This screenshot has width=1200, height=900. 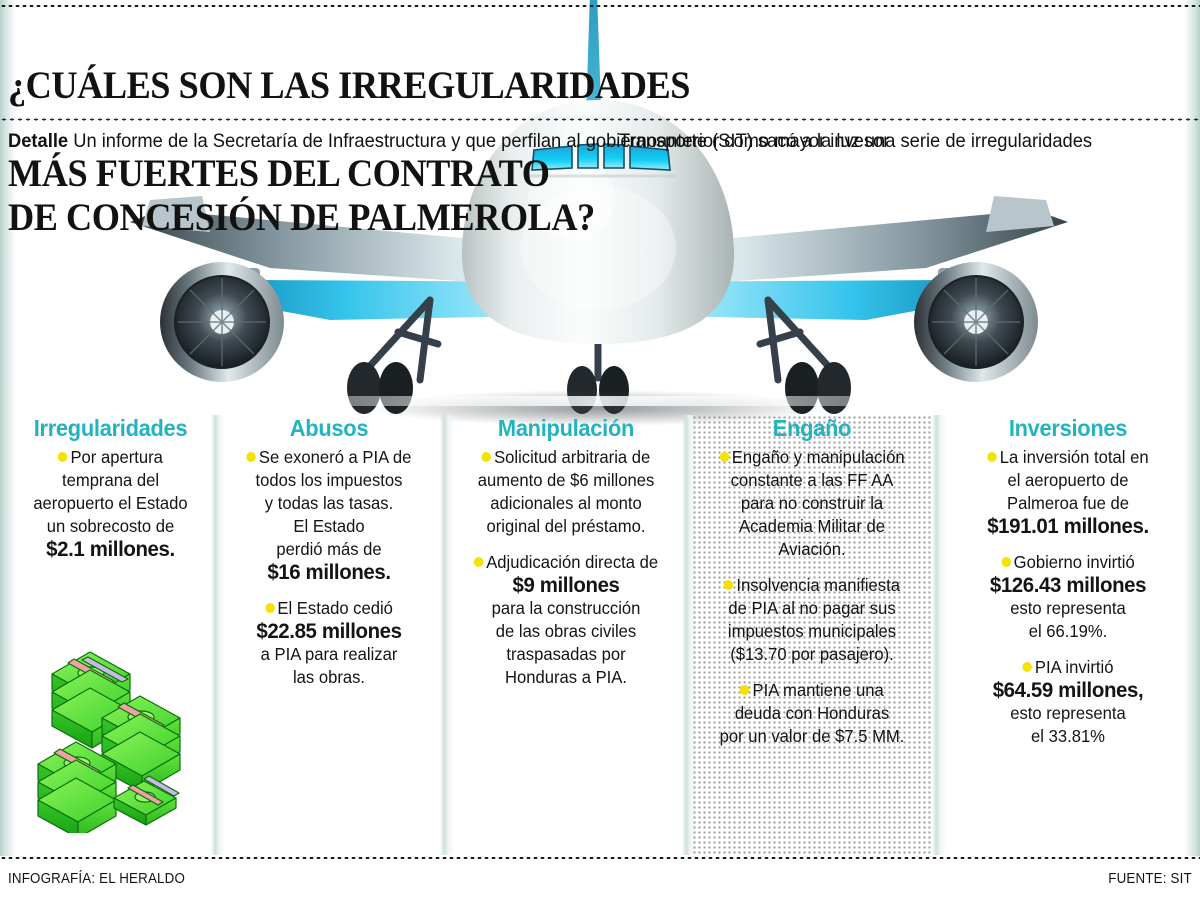 I want to click on fact-text: Honduras a PIA., so click(x=566, y=677).